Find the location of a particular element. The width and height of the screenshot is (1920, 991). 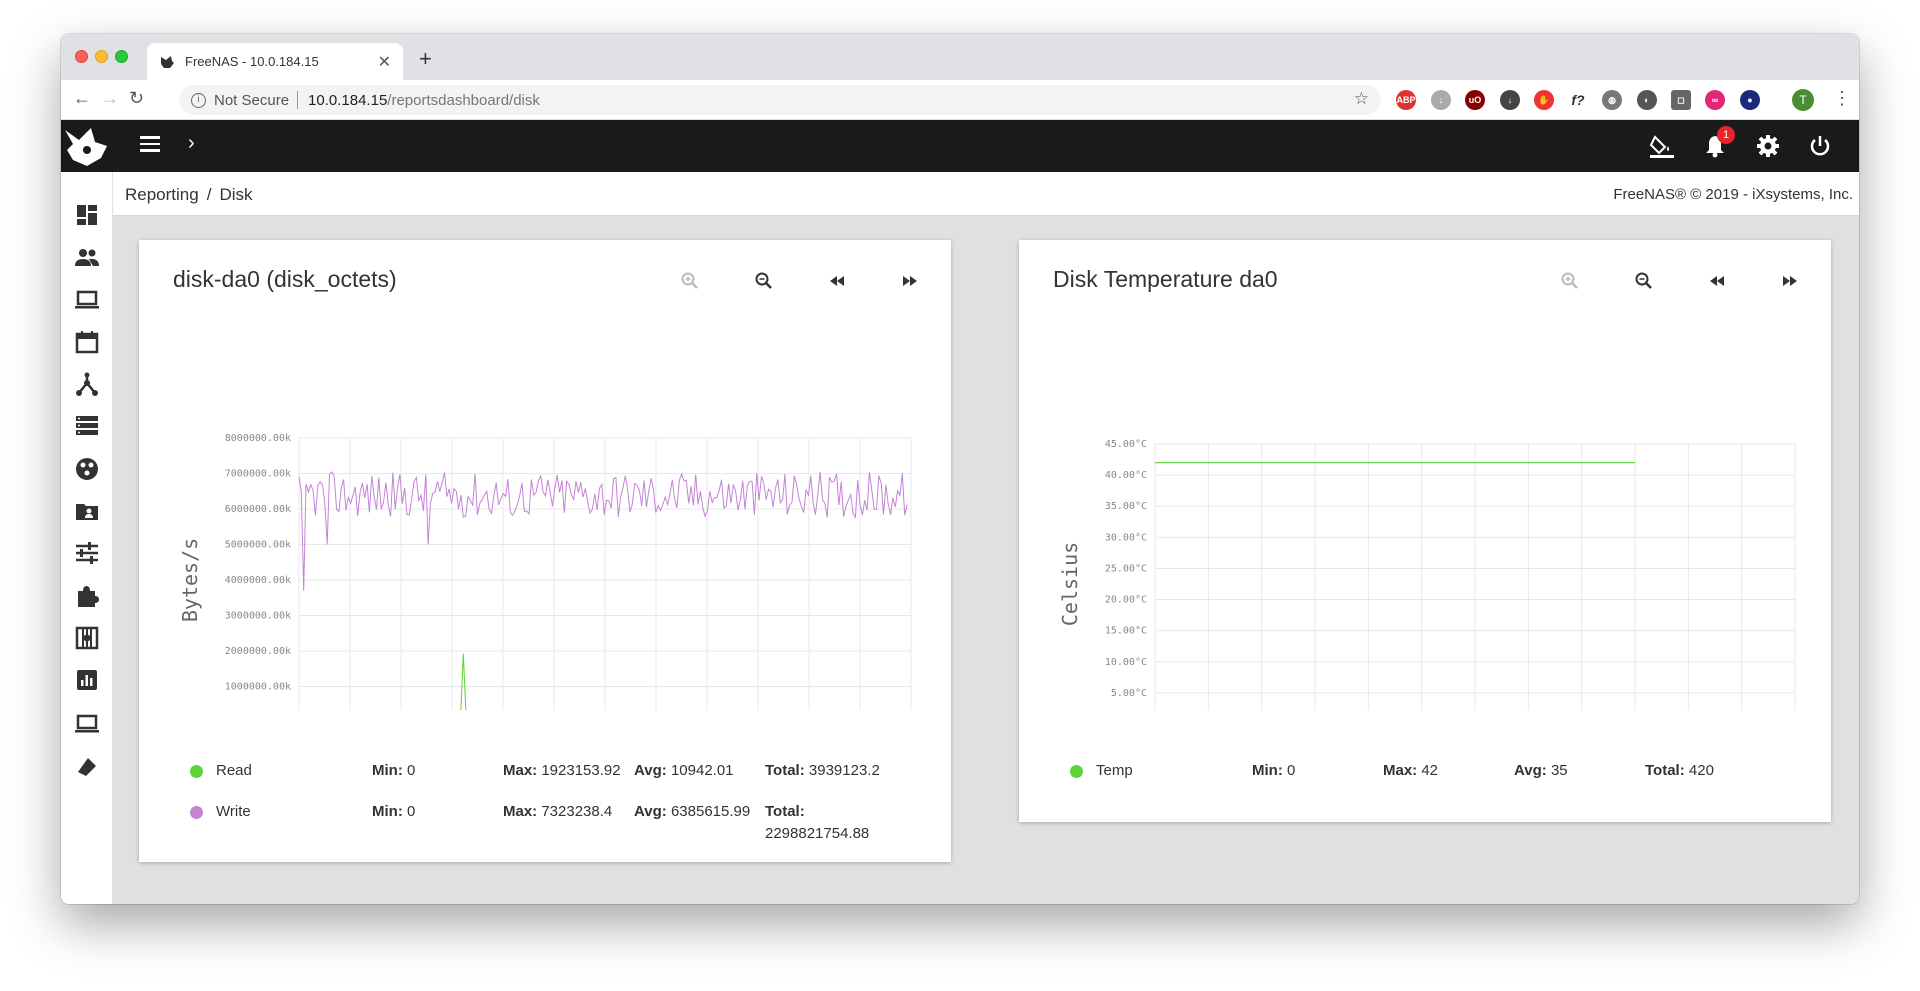

write-series-line is located at coordinates (603, 531).